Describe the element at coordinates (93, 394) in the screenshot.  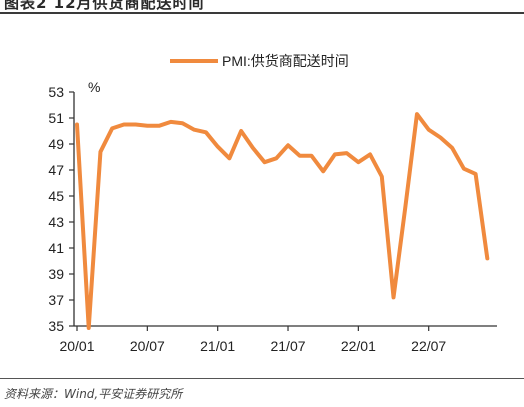
I see `source-note: 资料来源：Wind,平安证券研究所` at that location.